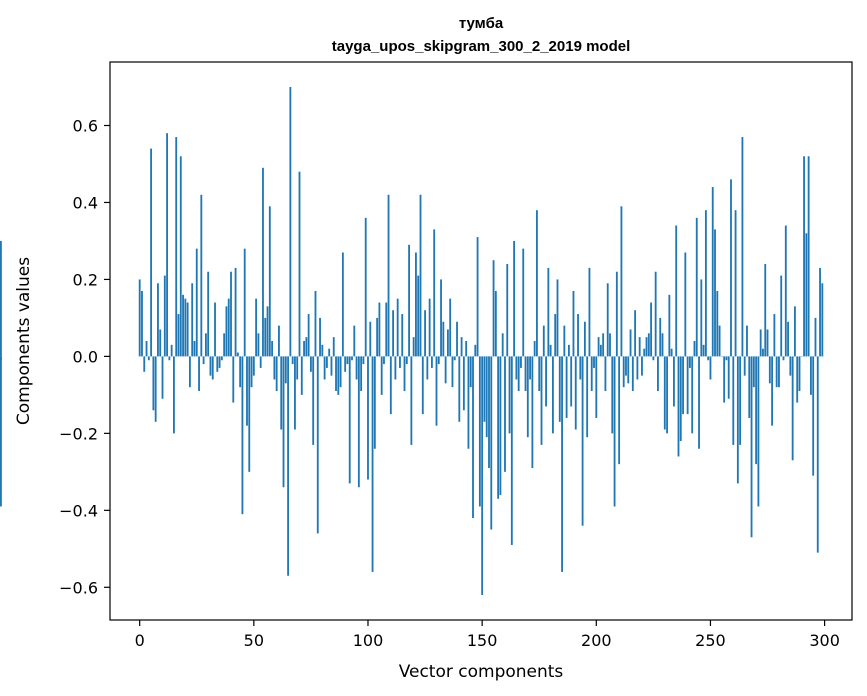  Describe the element at coordinates (1, 431) in the screenshot. I see `bar-undefined` at that location.